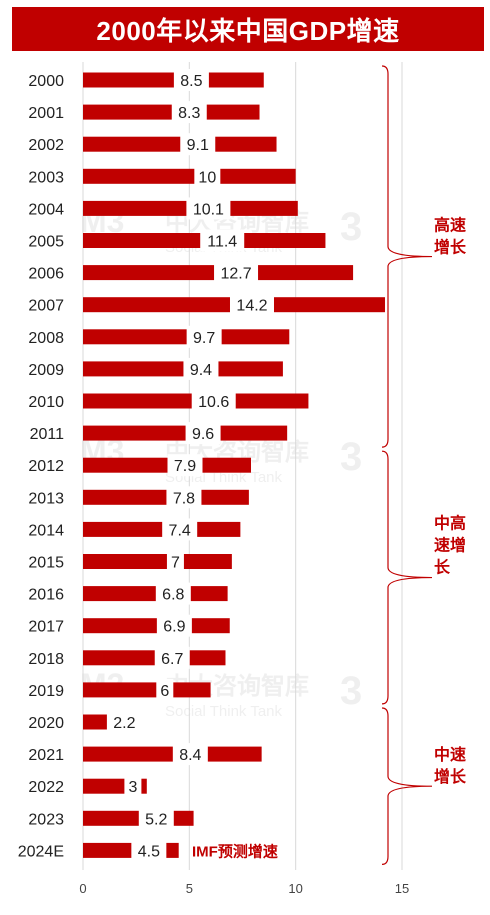  Describe the element at coordinates (450, 754) in the screenshot. I see `group-label: 中速` at that location.